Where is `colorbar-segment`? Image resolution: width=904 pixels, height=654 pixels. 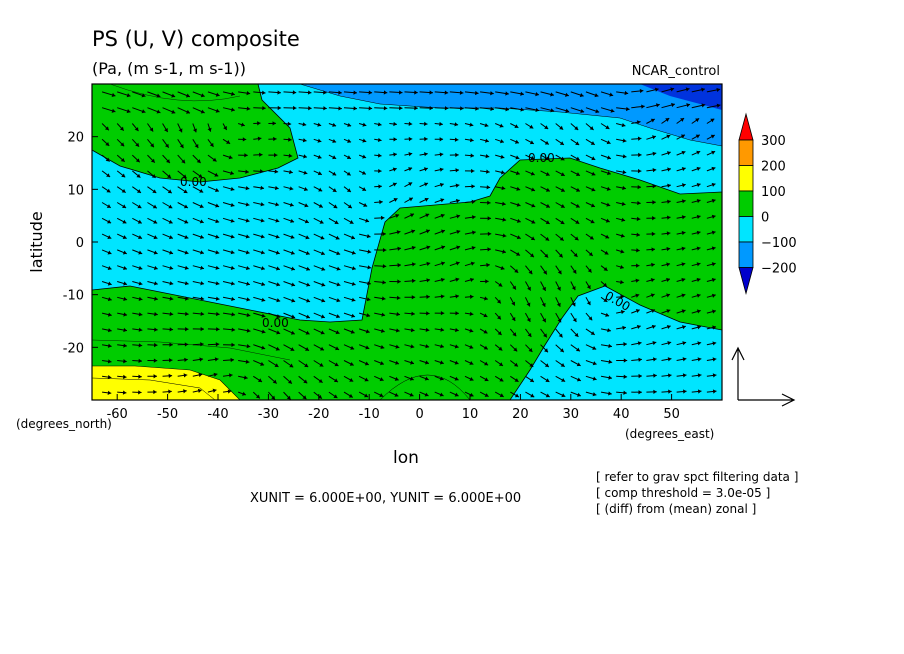
colorbar-segment is located at coordinates (746, 178).